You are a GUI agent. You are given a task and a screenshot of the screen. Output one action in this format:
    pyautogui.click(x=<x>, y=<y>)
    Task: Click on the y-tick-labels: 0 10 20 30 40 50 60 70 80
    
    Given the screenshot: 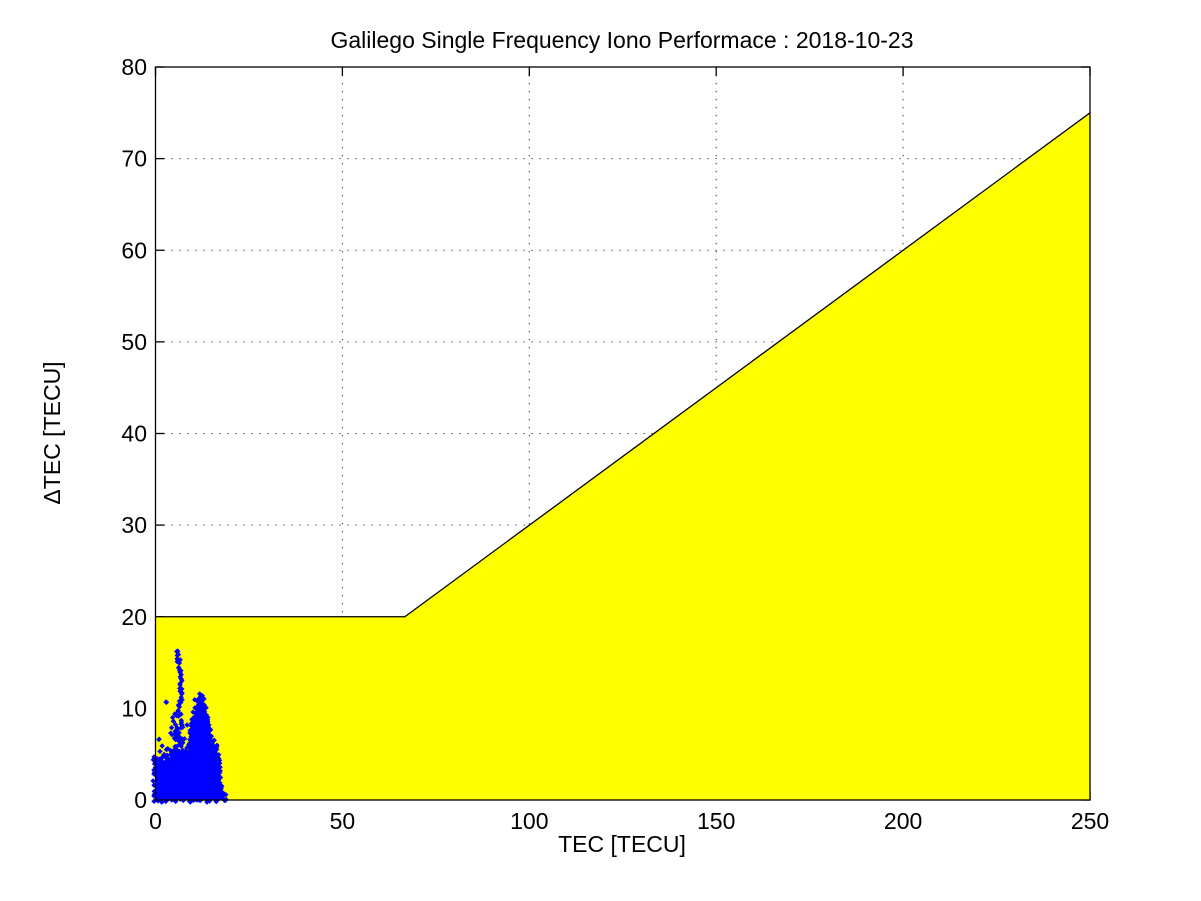 What is the action you would take?
    pyautogui.click(x=134, y=433)
    